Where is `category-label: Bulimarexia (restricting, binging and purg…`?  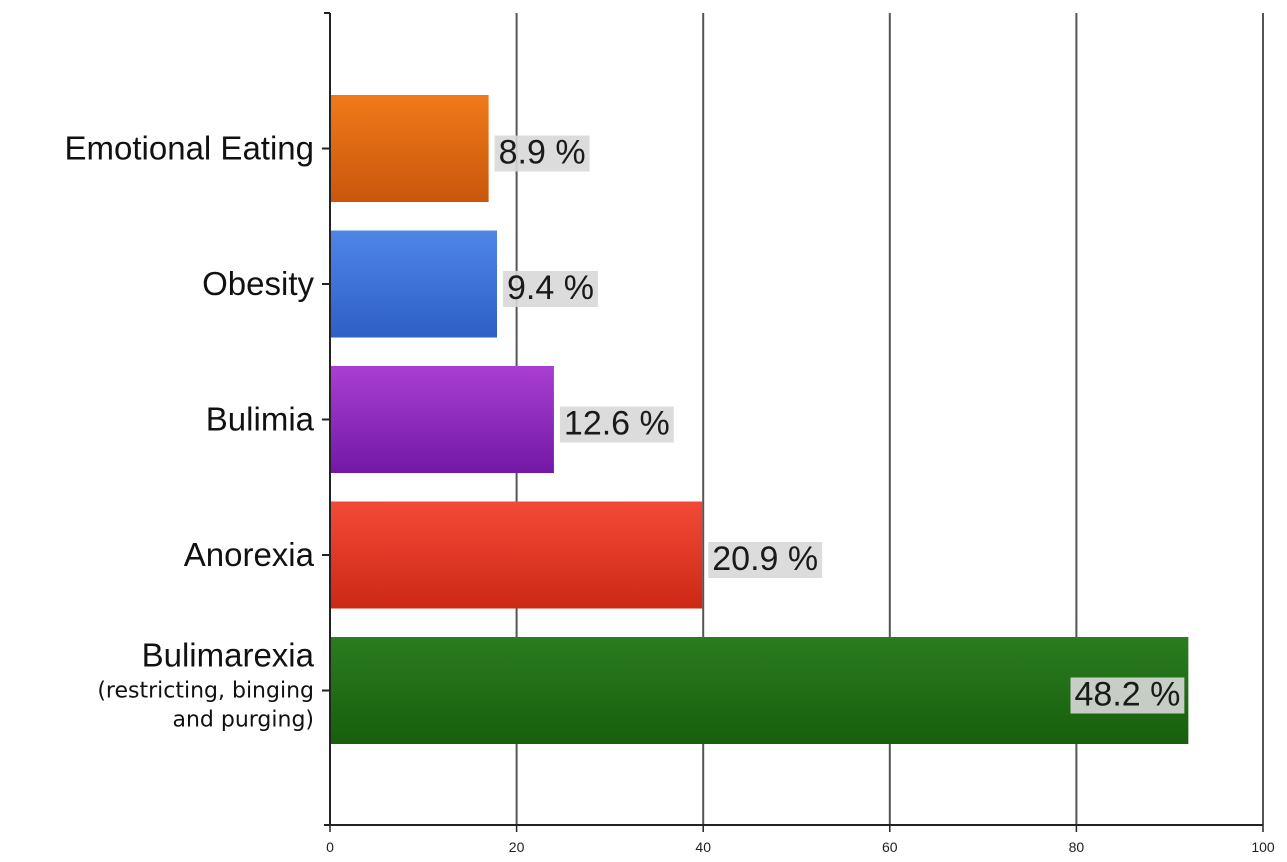 category-label: Bulimarexia (restricting, binging and purg… is located at coordinates (205, 685).